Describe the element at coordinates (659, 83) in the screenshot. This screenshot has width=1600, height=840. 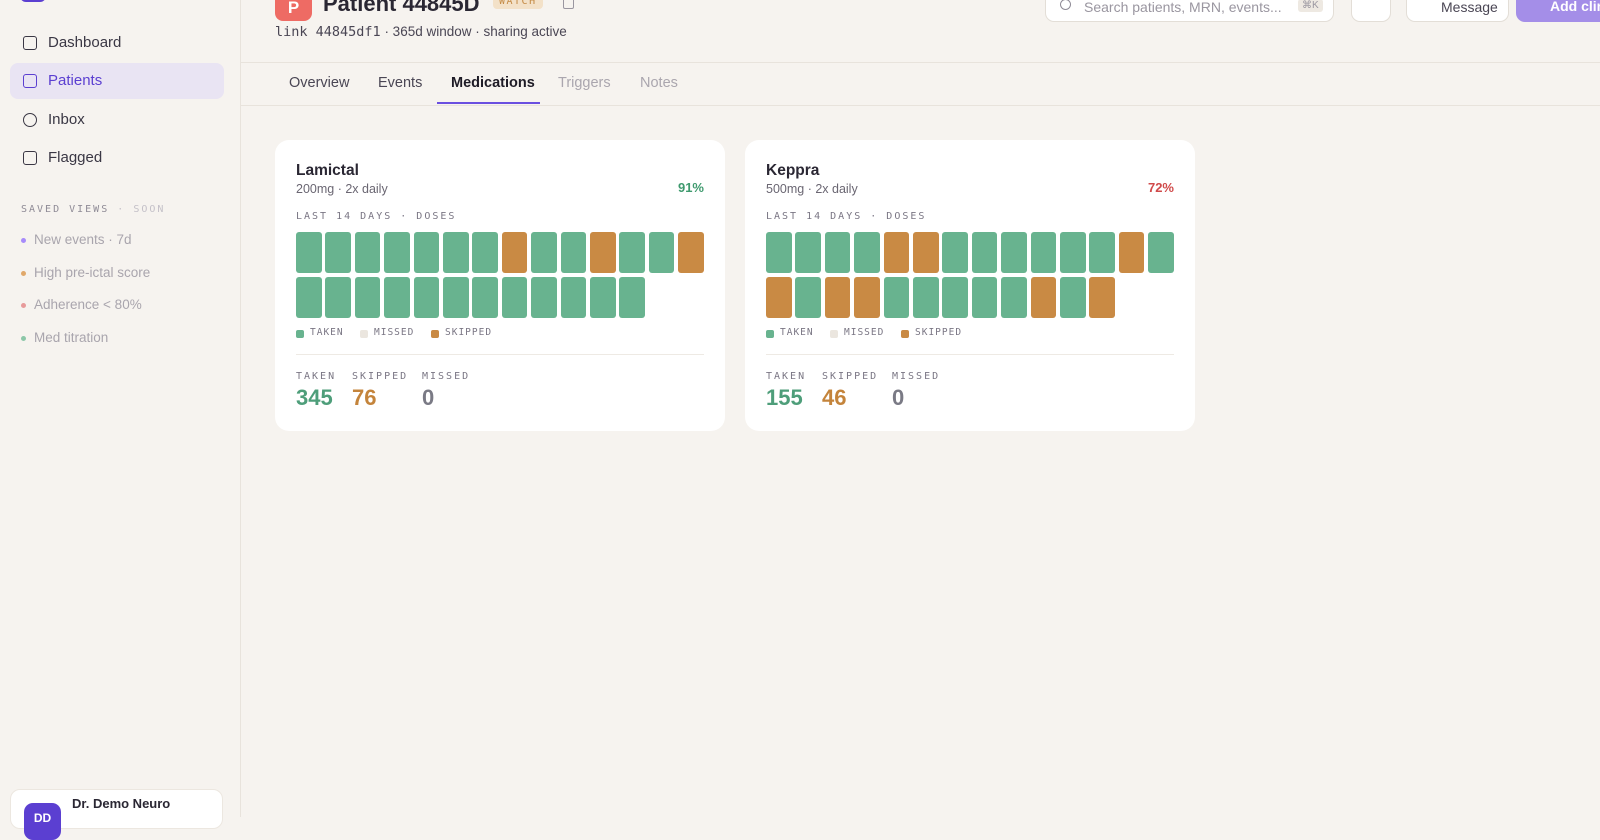
I see `tab: Notes` at that location.